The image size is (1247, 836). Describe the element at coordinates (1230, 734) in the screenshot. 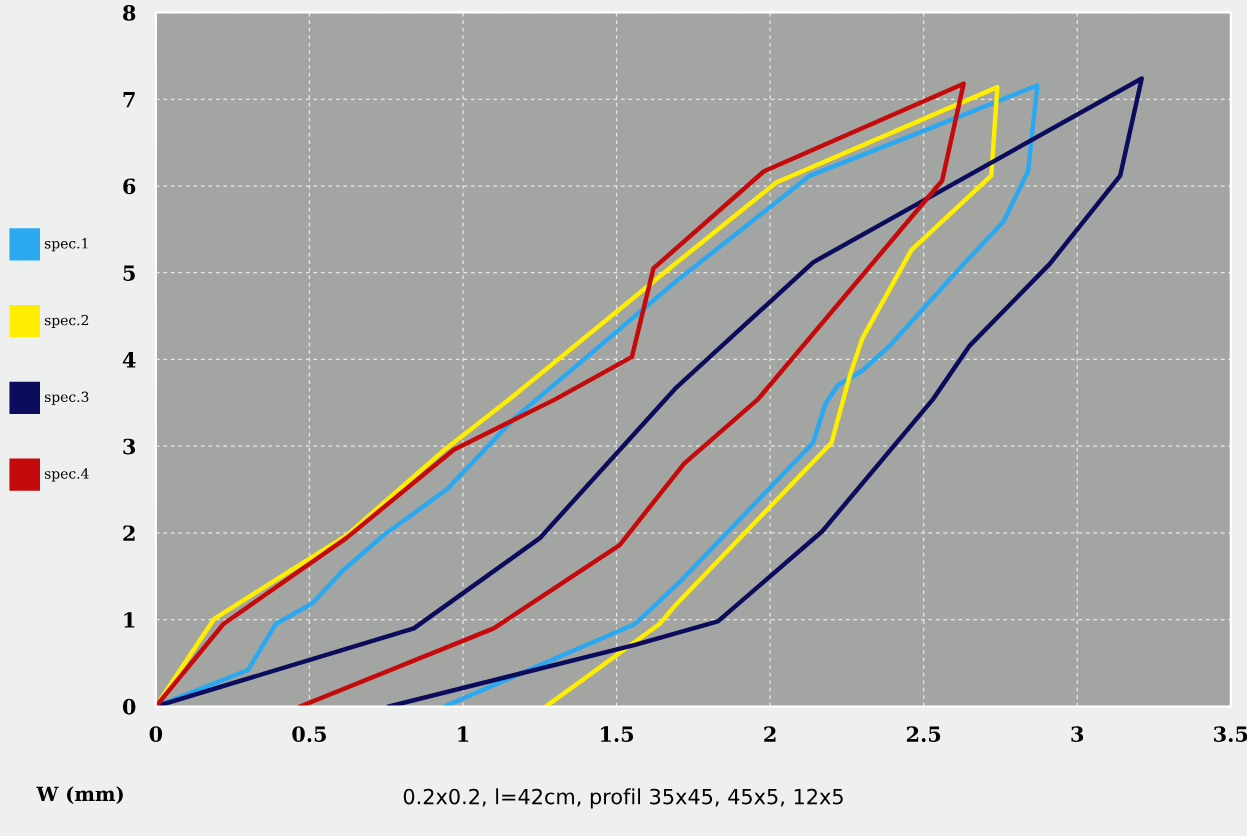

I see `x-tick-label: 3.5` at that location.